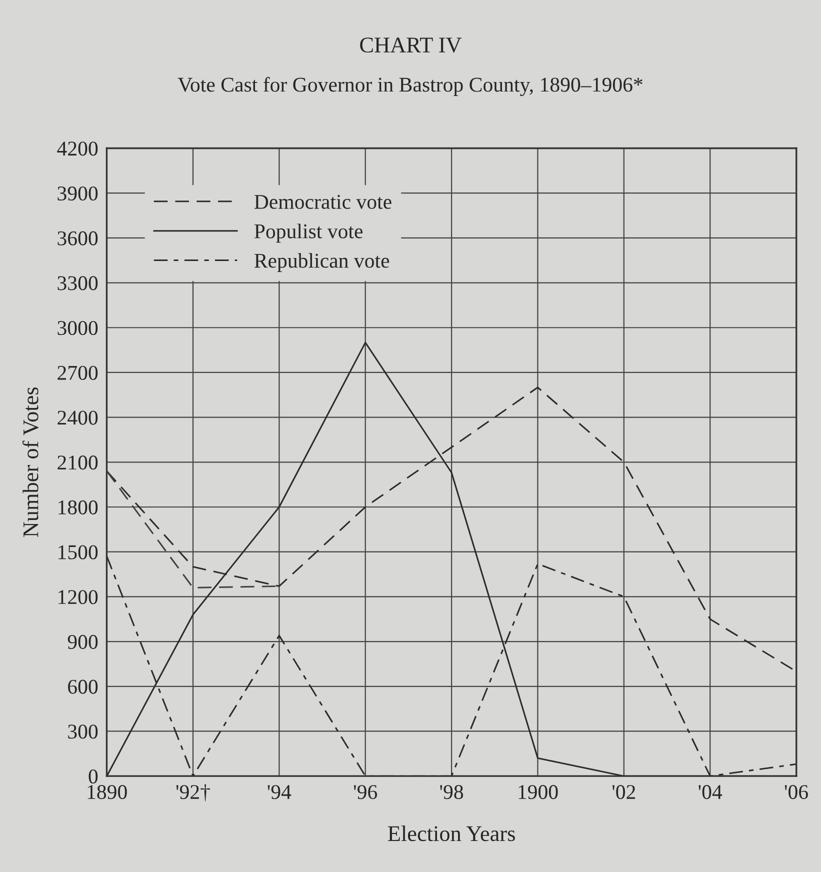  What do you see at coordinates (83, 641) in the screenshot?
I see `y-tick-label: 900` at bounding box center [83, 641].